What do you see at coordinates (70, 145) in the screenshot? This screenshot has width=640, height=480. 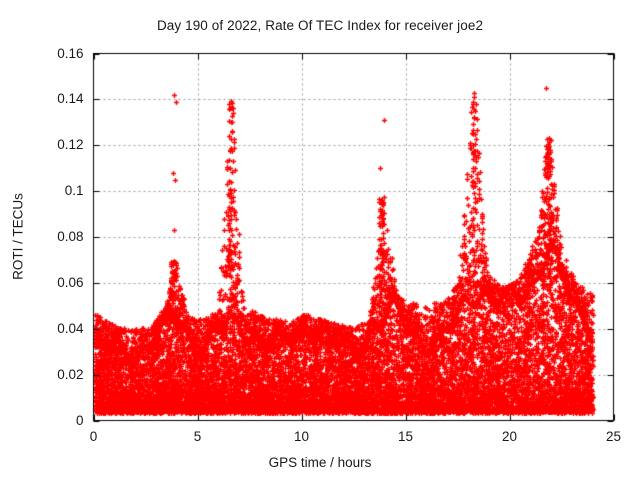 I see `yaxis-tick-label: 0.12` at bounding box center [70, 145].